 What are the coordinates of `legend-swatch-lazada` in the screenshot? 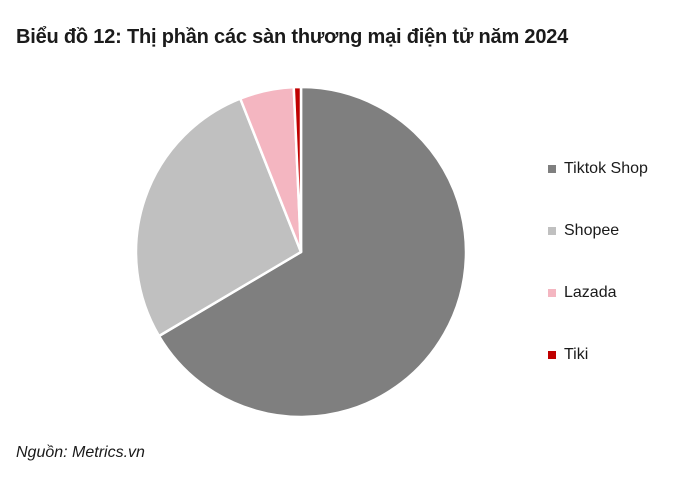 It's located at (552, 293).